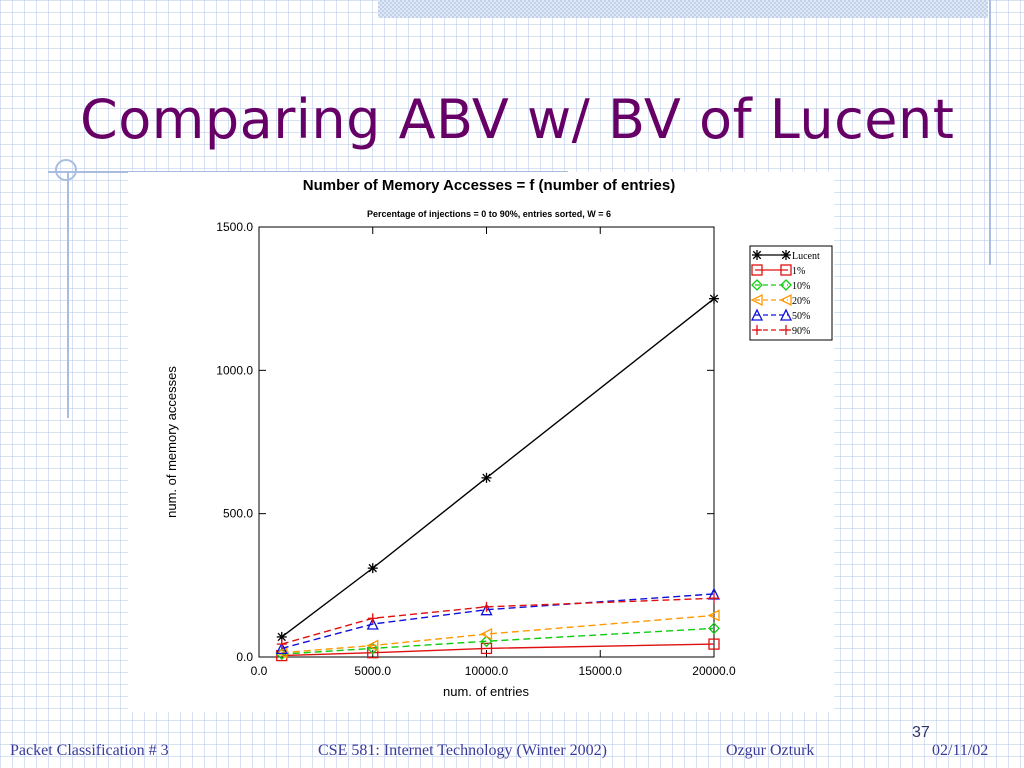 The height and width of the screenshot is (768, 1024). I want to click on right-decor-rule, so click(990, 132).